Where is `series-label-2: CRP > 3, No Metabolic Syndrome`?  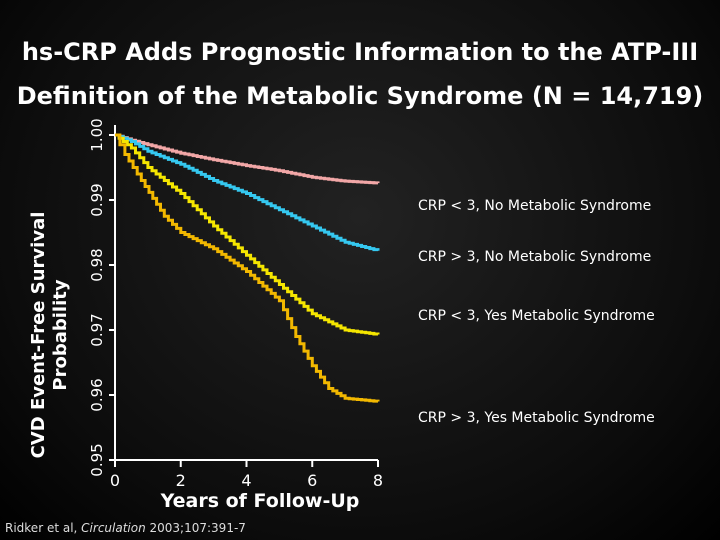 series-label-2: CRP > 3, No Metabolic Syndrome is located at coordinates (534, 257).